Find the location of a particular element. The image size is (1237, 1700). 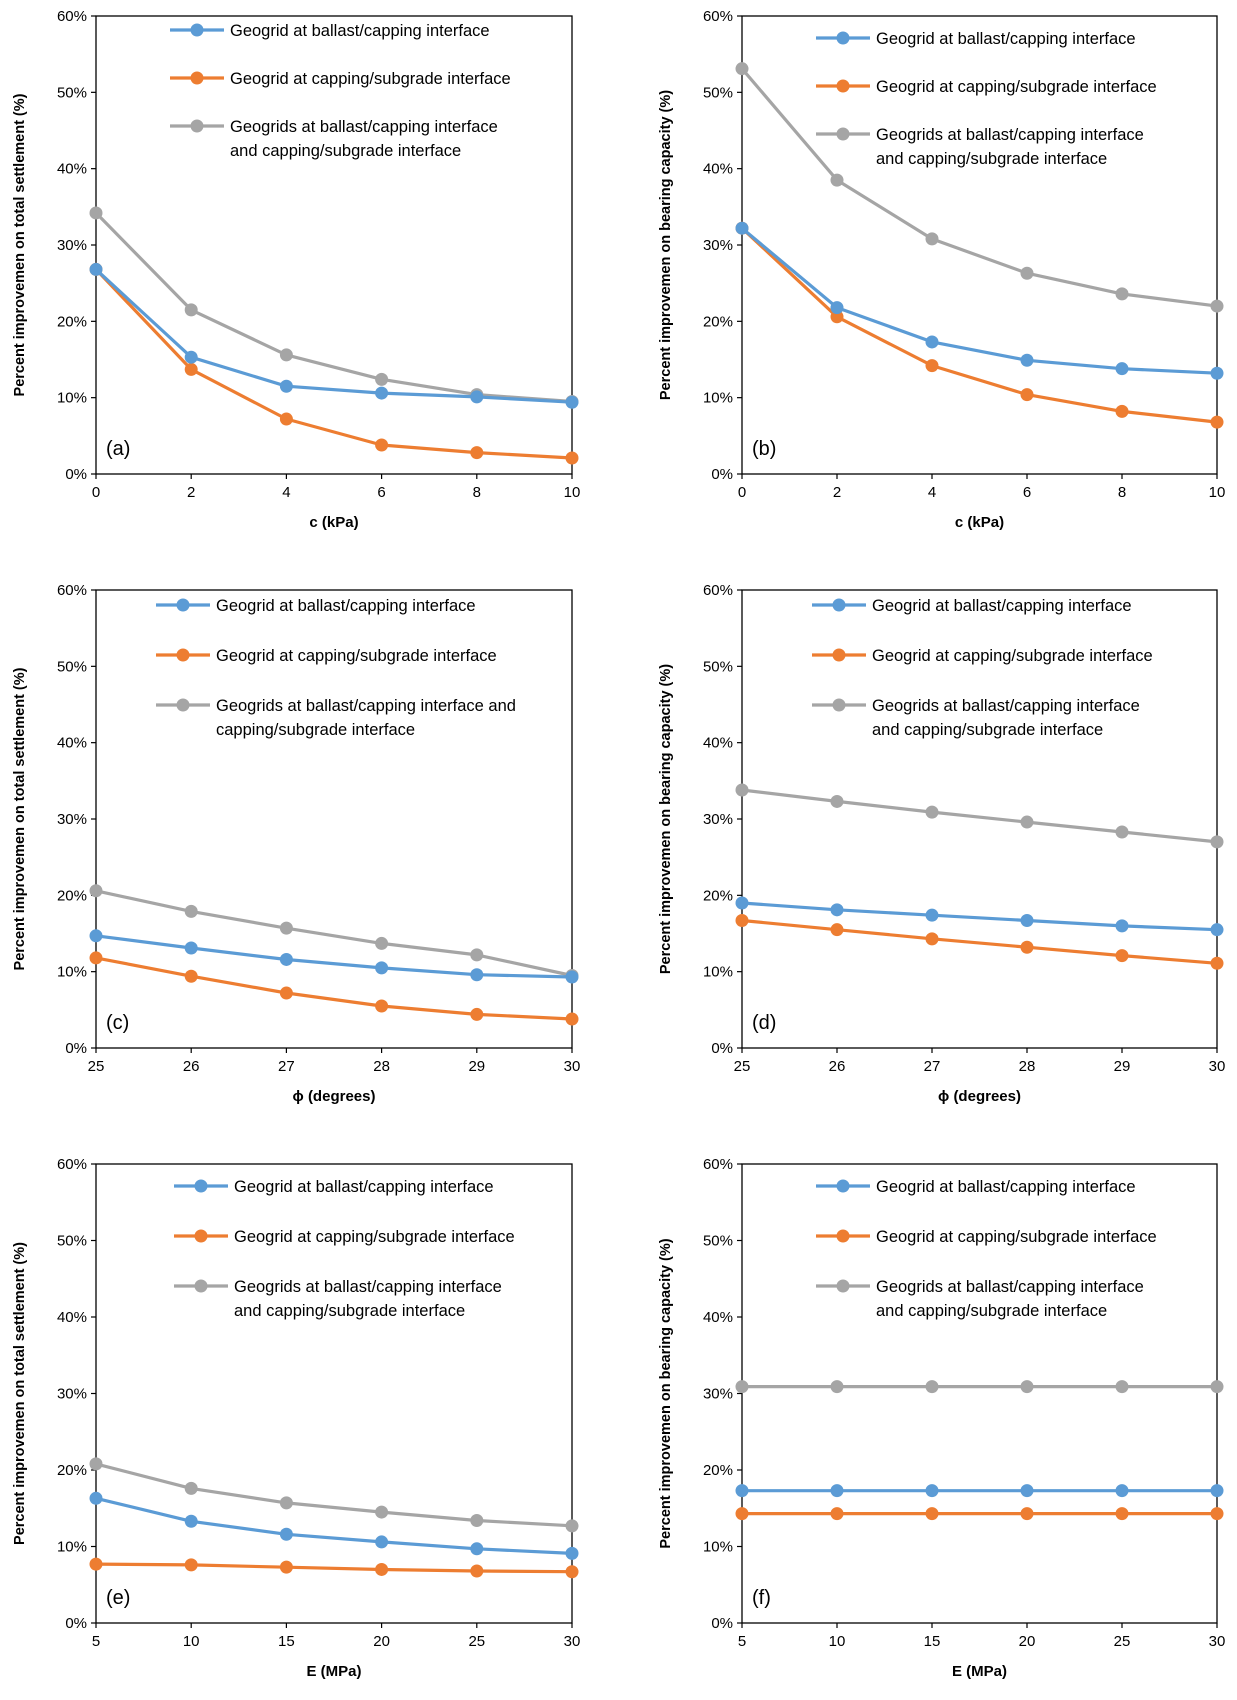

legend-entry-line: capping/subgrade interface is located at coordinates (315, 730).